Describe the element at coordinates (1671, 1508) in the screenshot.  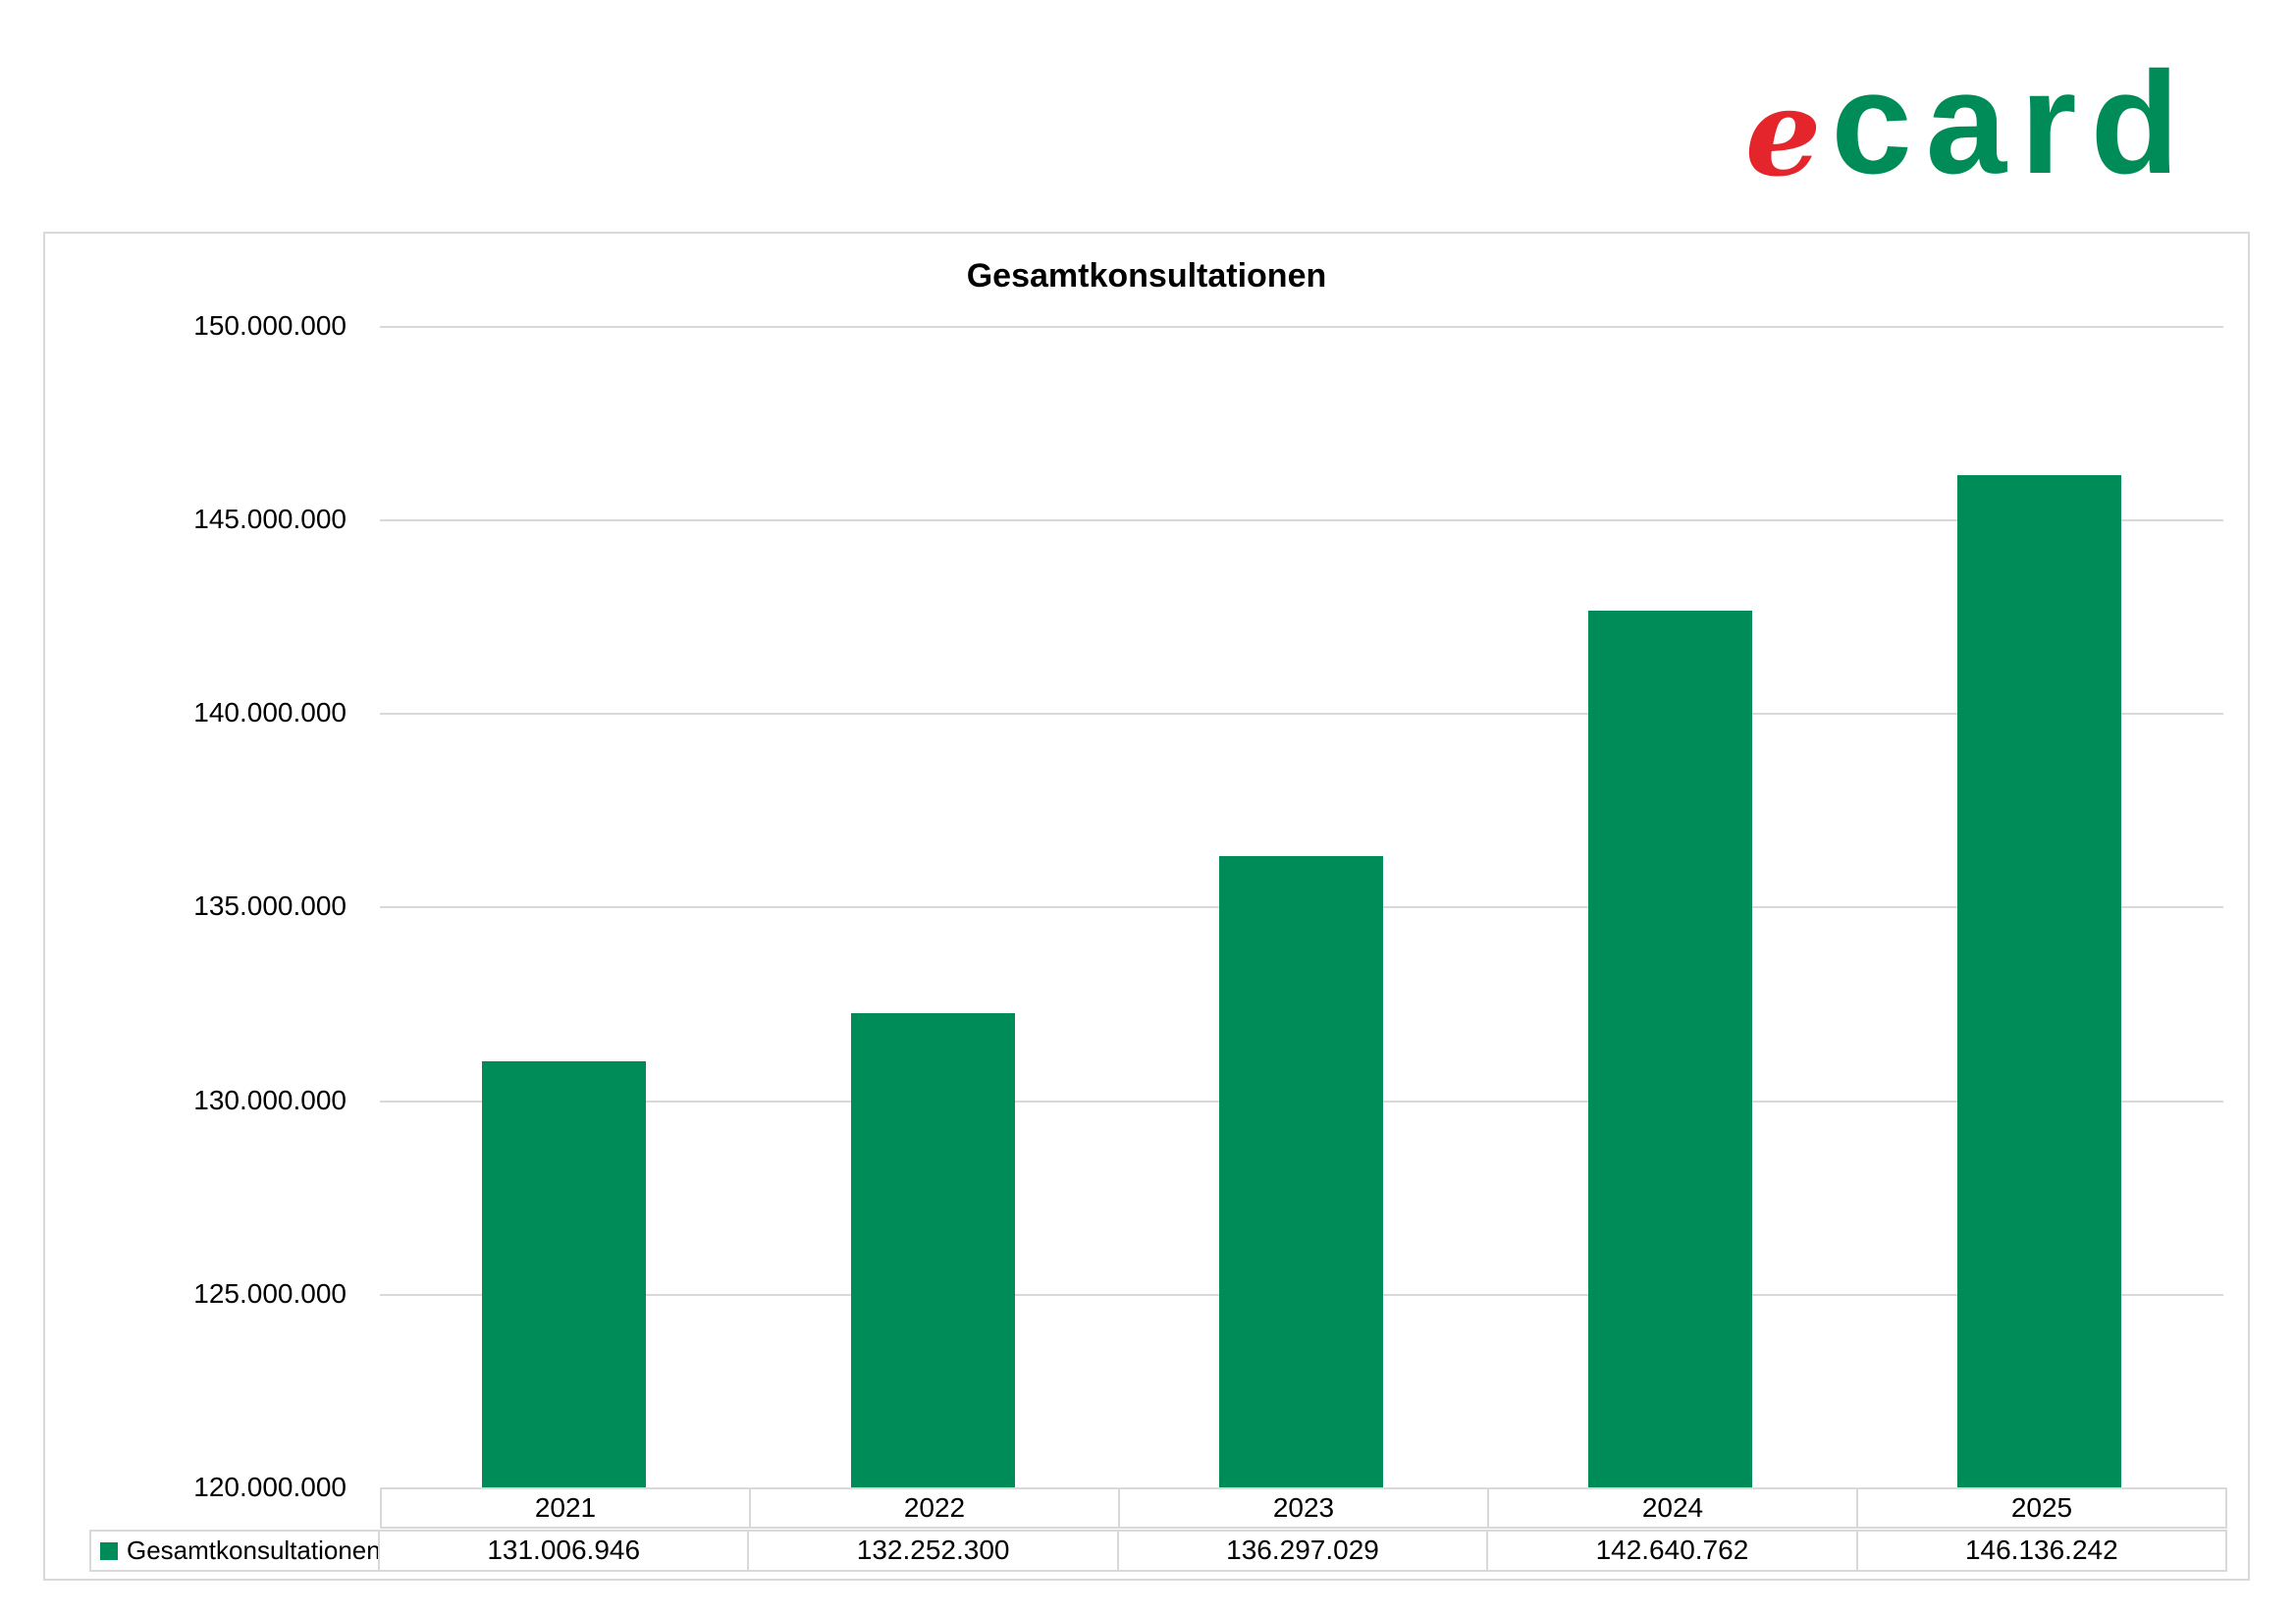
I see `year-cell: 2024` at that location.